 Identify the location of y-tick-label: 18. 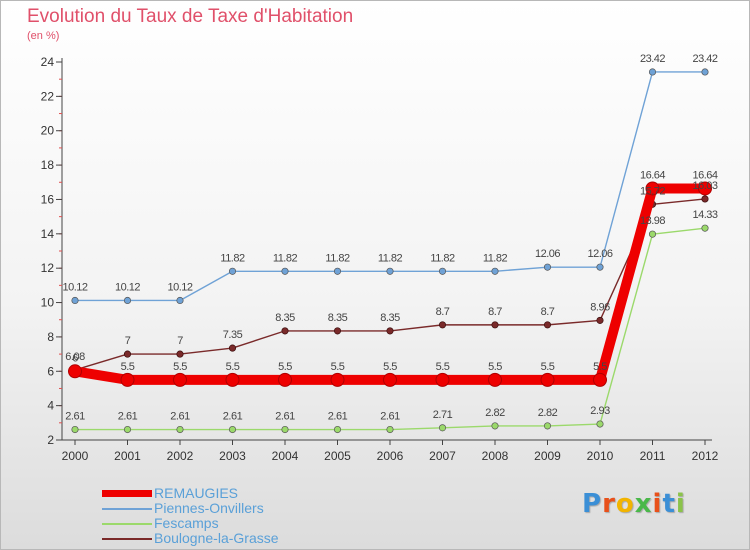
(48, 165).